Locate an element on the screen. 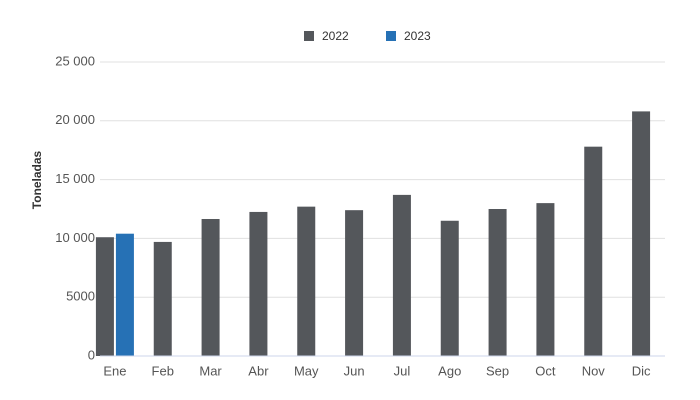  x-tick-label: Jun is located at coordinates (354, 370).